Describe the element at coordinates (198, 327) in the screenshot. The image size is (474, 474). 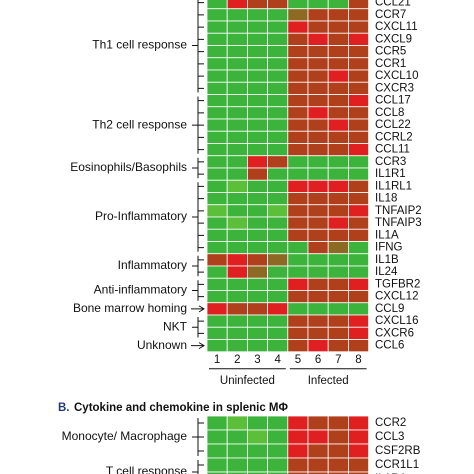
I see `group-bracket` at that location.